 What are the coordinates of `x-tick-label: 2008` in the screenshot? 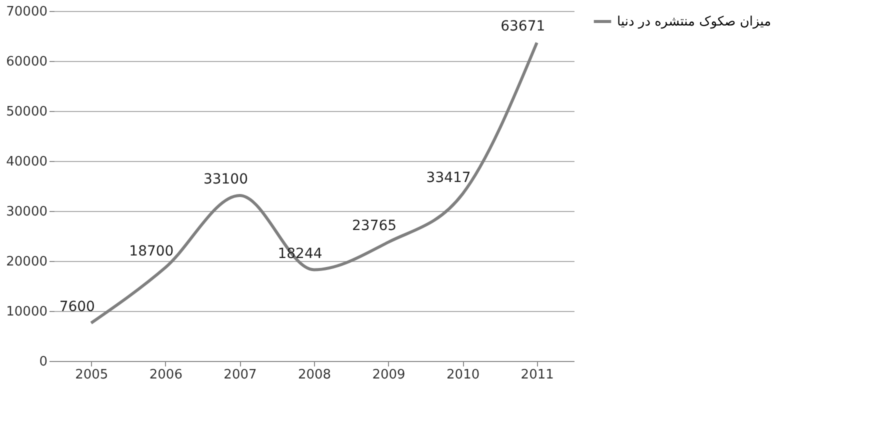 It's located at (315, 375).